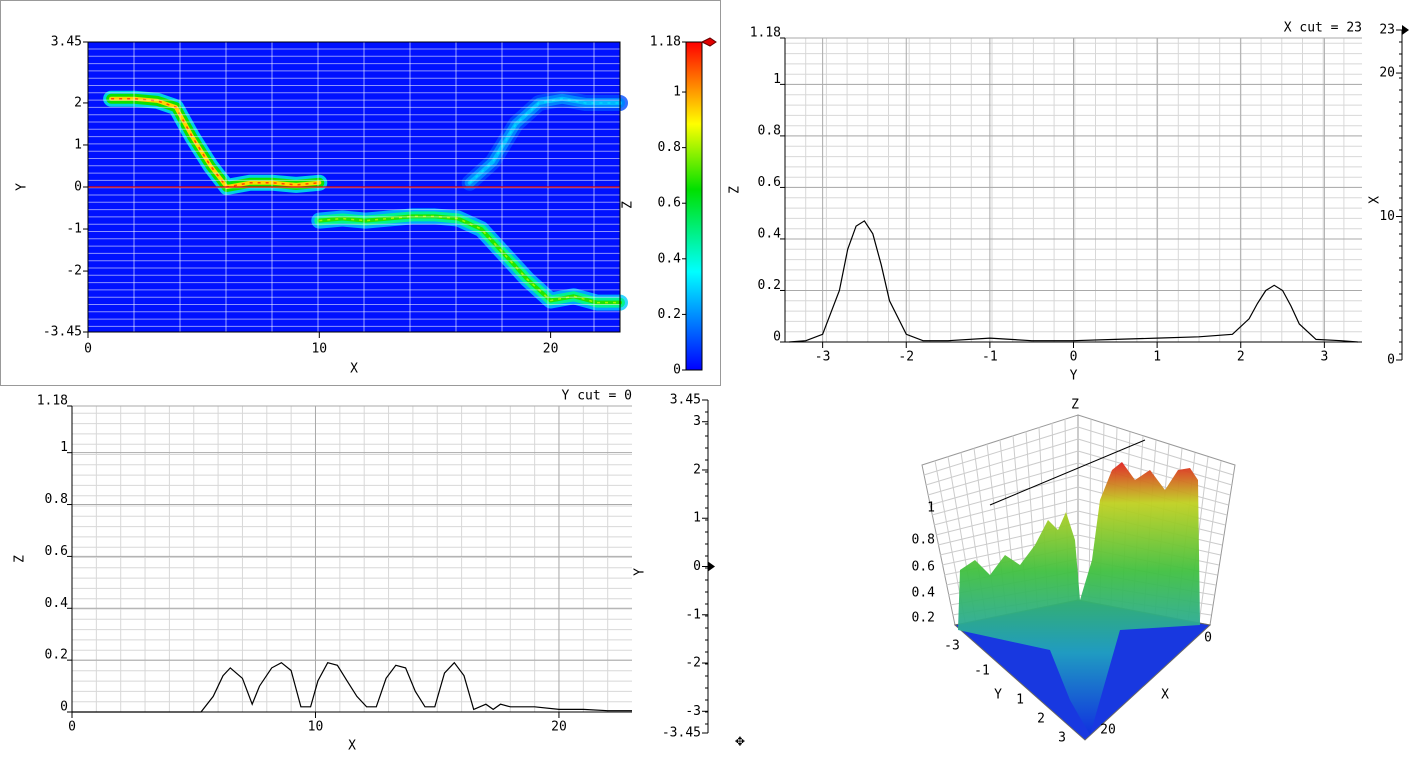  Describe the element at coordinates (1387, 216) in the screenshot. I see `slider-tick-label: 10` at that location.